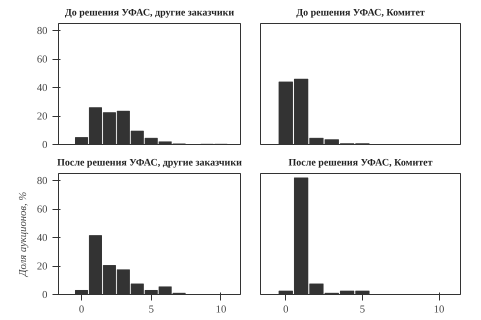  I want to click on chart-title: До решения УФАС, Комитет, so click(360, 13).